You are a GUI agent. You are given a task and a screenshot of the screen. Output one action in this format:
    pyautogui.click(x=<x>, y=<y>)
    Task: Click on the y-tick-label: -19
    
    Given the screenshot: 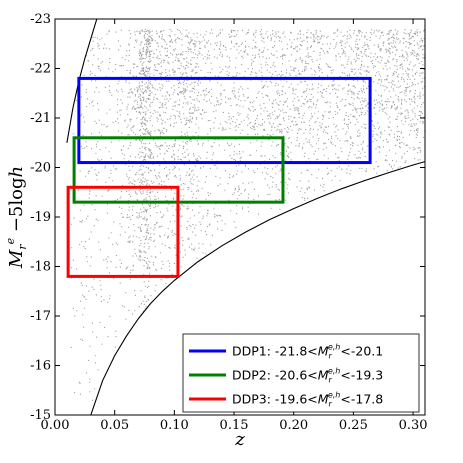 What is the action you would take?
    pyautogui.click(x=40, y=217)
    